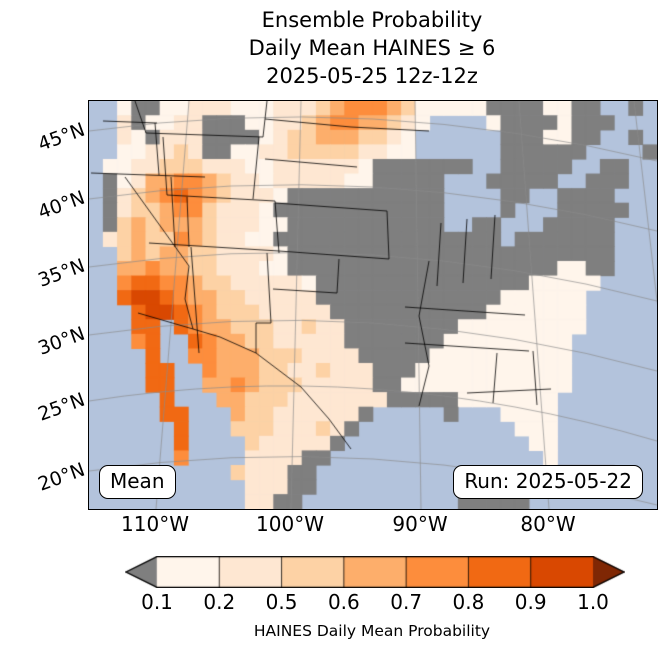 This screenshot has width=671, height=658. Describe the element at coordinates (372, 20) in the screenshot. I see `title-line-1: Ensemble Probability` at that location.